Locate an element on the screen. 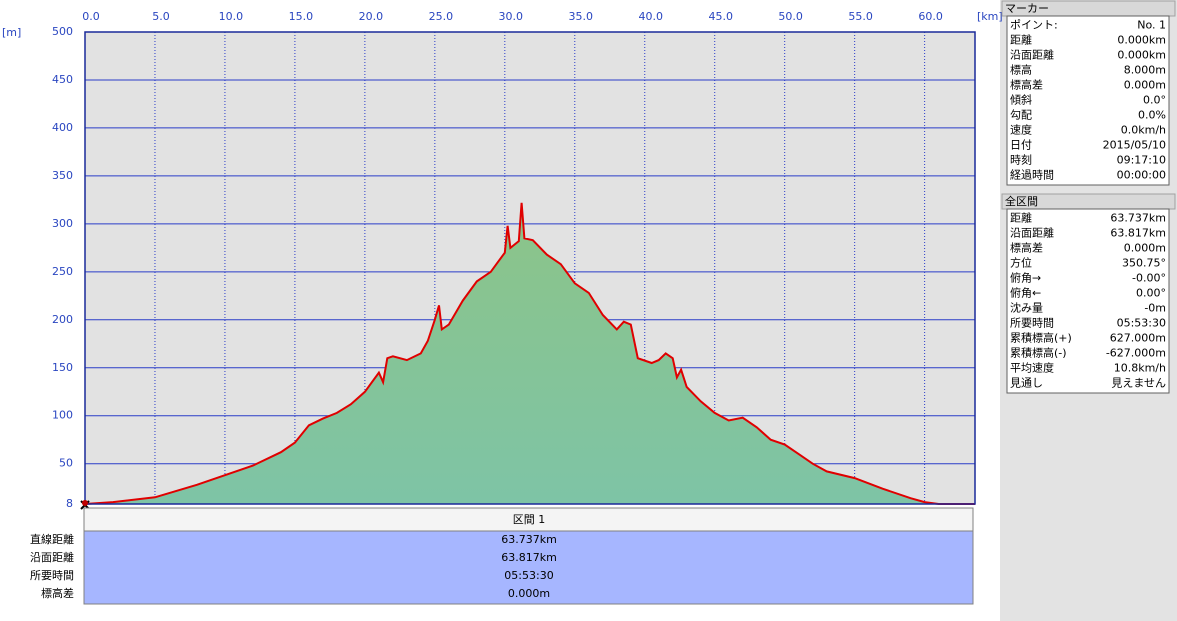 This screenshot has width=1177, height=621. y-tick-label: 250 is located at coordinates (62, 271).